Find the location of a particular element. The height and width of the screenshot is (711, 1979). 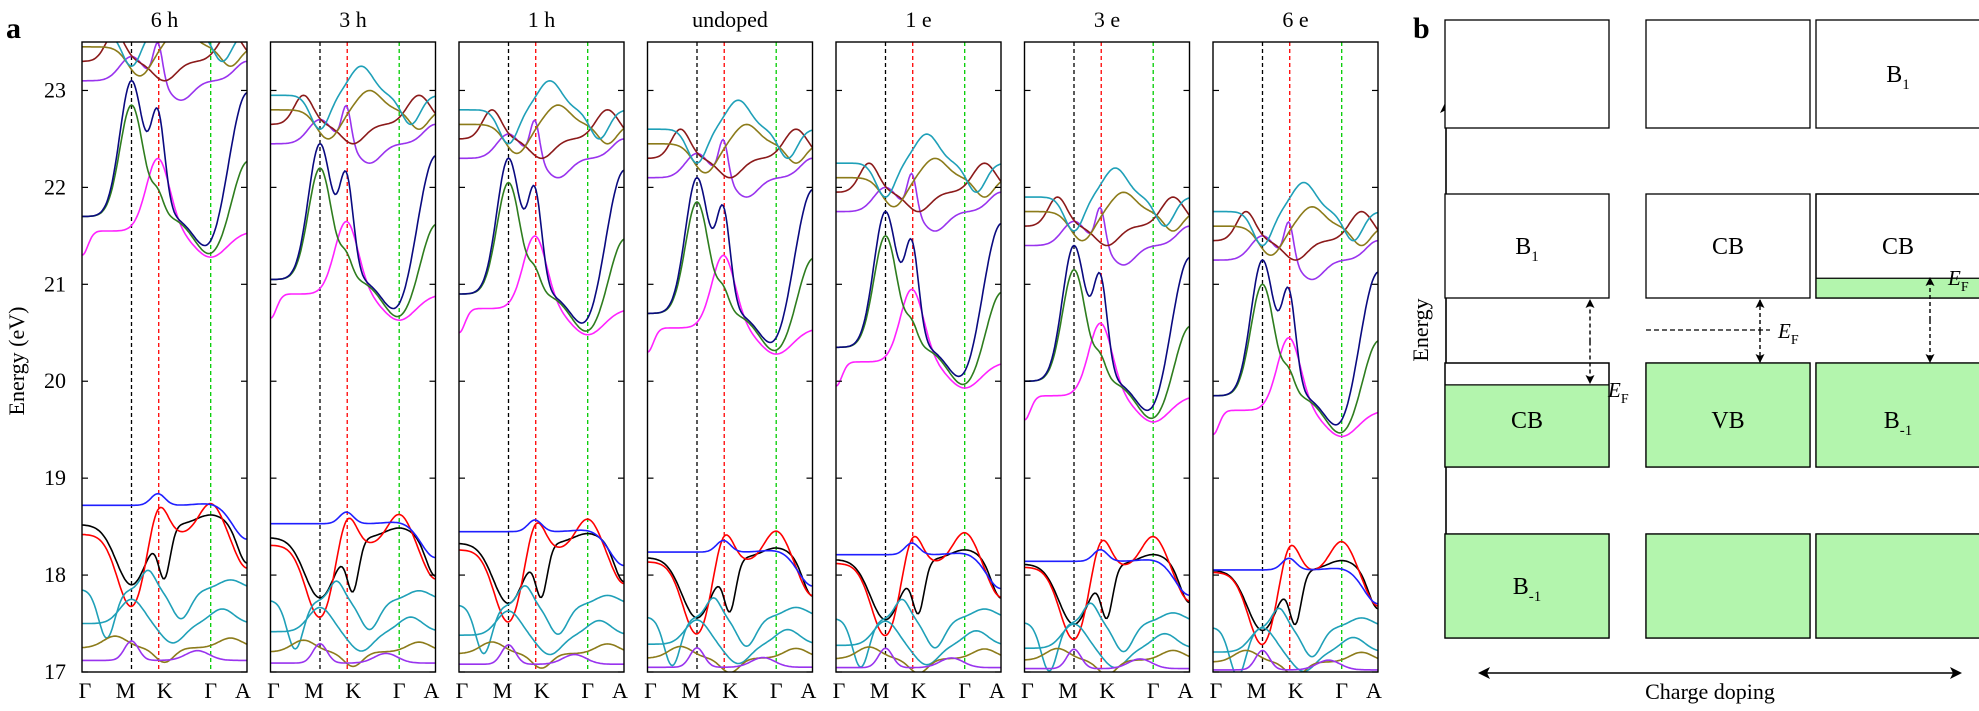

panel-a-letter: a is located at coordinates (13, 28).